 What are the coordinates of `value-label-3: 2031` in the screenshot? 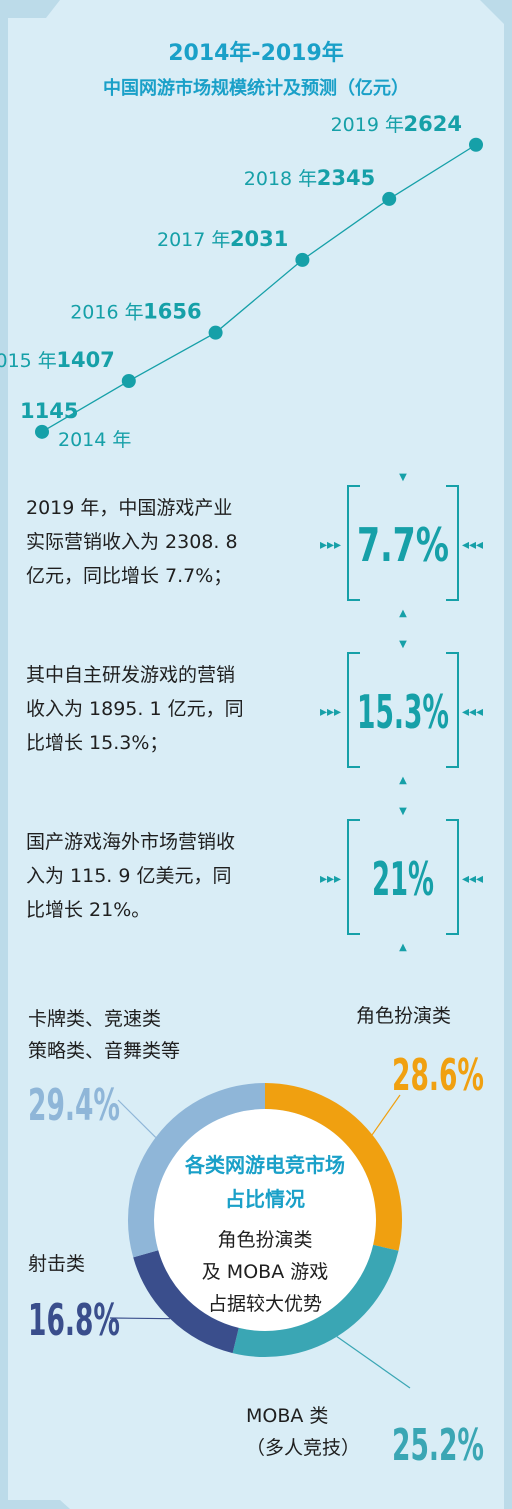 It's located at (259, 239).